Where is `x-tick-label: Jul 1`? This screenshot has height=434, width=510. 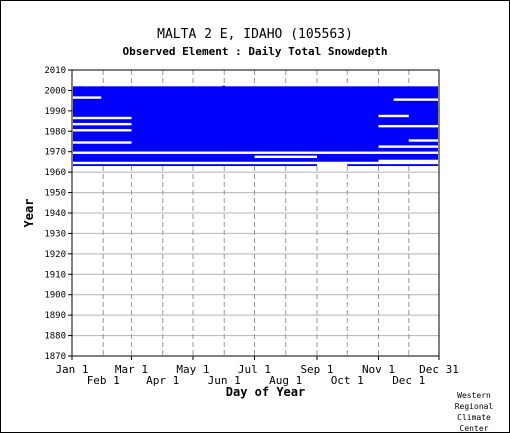 x-tick-label: Jul 1 is located at coordinates (254, 369).